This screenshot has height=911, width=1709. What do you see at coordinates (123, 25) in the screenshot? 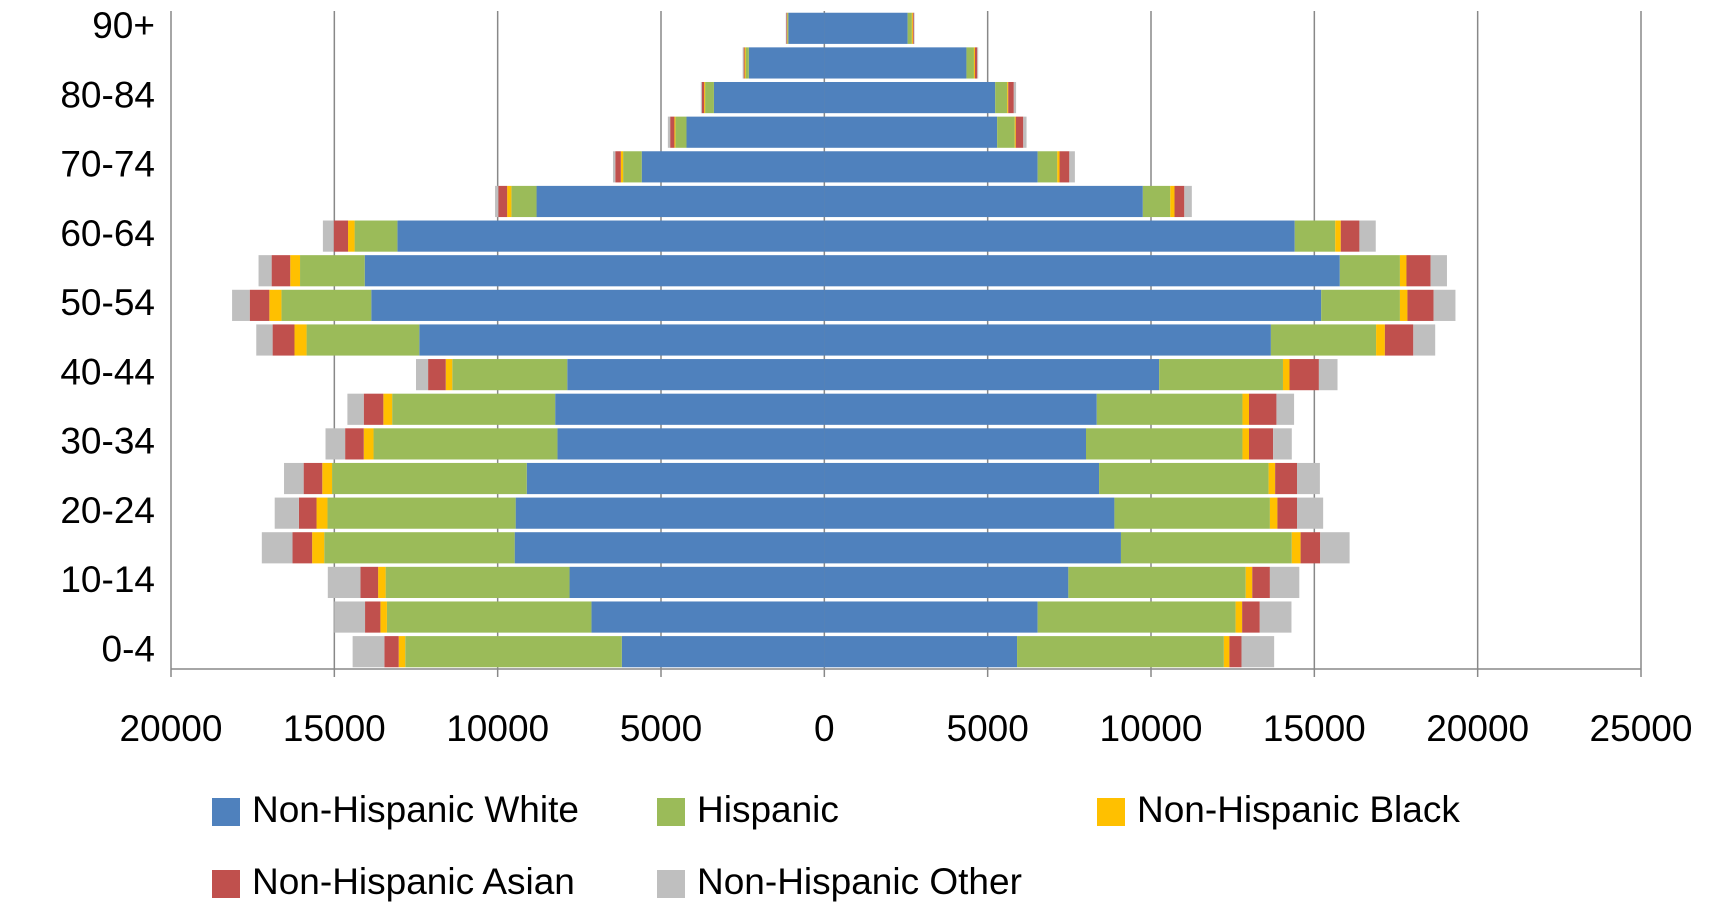
I see `y-tick-label: 90+` at bounding box center [123, 25].